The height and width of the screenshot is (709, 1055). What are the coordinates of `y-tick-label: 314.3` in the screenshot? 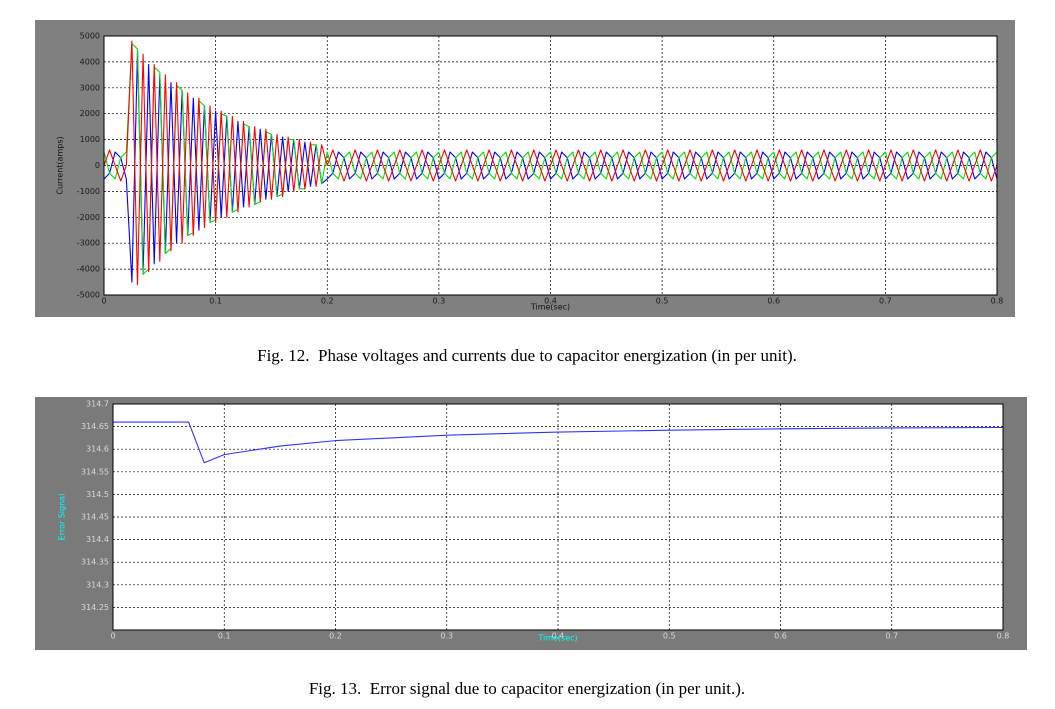 It's located at (97, 584).